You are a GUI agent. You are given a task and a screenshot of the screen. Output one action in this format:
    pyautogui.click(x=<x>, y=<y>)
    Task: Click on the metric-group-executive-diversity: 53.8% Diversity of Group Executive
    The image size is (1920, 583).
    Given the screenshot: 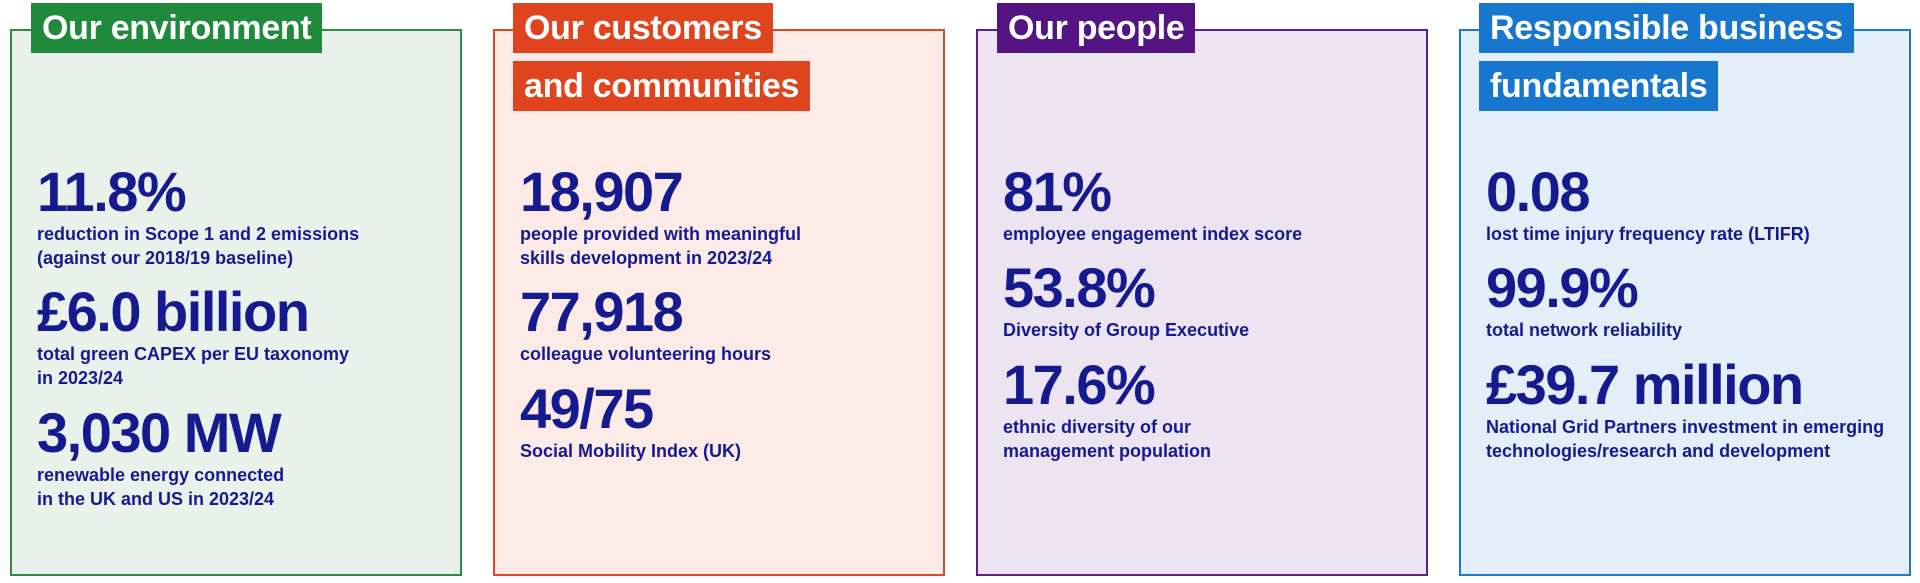 What is the action you would take?
    pyautogui.click(x=1126, y=301)
    